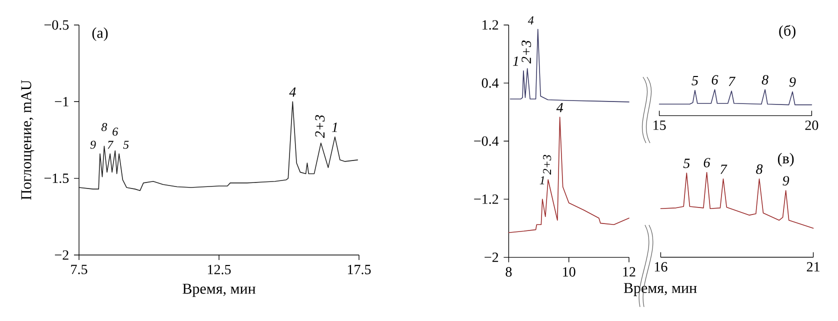 The width and height of the screenshot is (838, 321). I want to click on x-tick-label: 7.5, so click(79, 269).